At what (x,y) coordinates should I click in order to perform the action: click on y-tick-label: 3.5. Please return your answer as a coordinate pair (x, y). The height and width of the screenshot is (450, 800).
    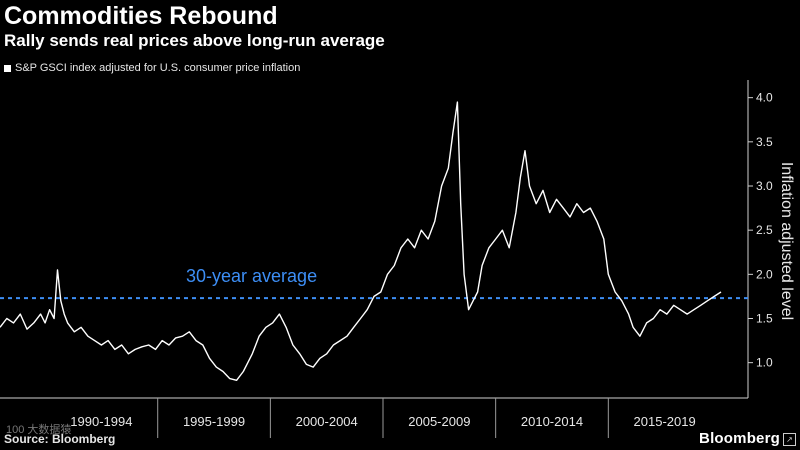
    Looking at the image, I should click on (764, 142).